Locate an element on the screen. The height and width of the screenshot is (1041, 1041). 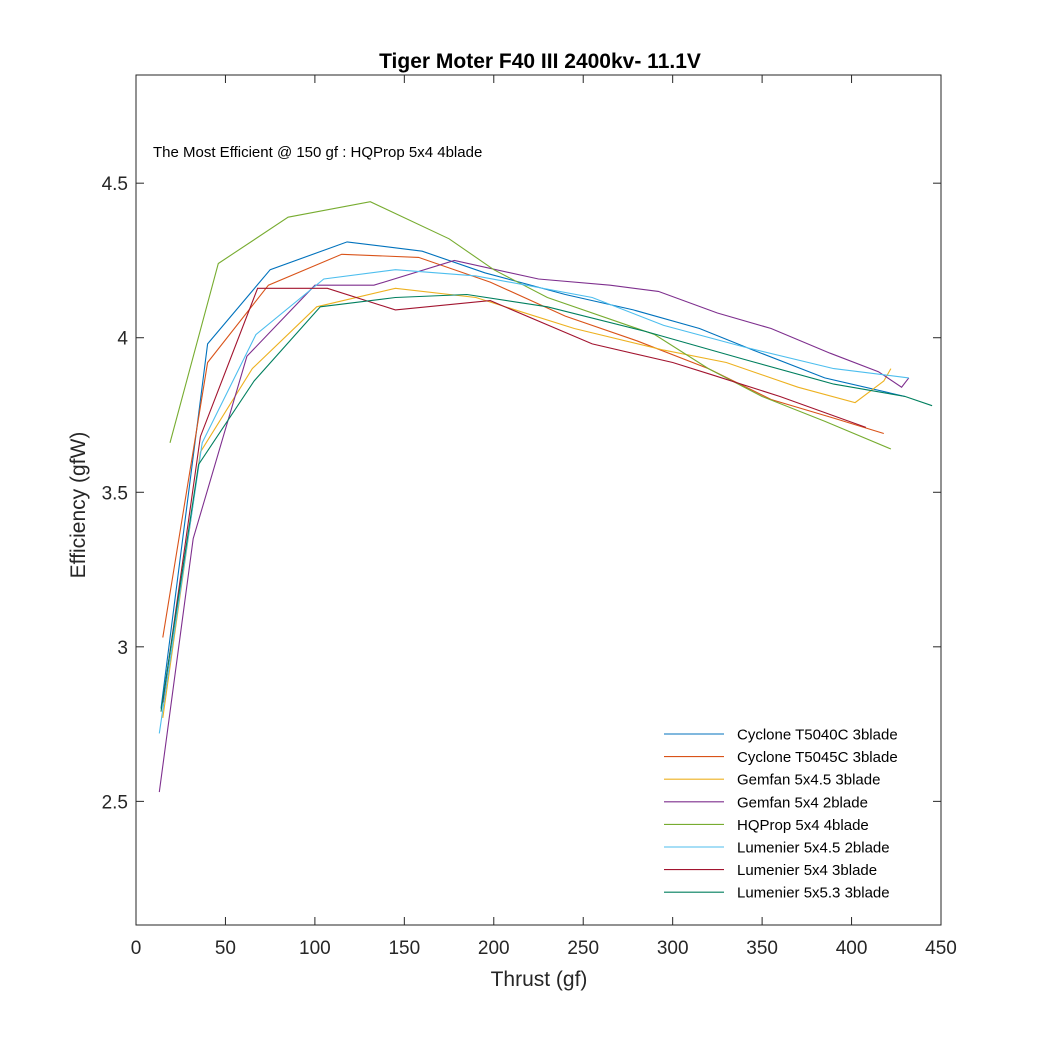
chart-title: Tiger Moter F40 III 2400kv- 11.1V is located at coordinates (540, 61).